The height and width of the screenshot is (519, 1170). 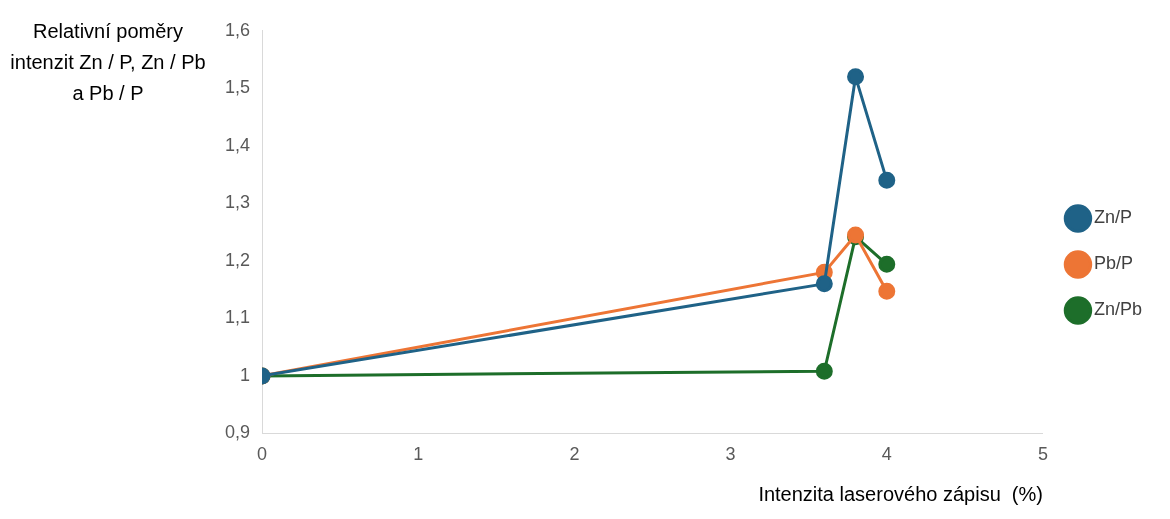 I want to click on x-axis-title: Intenzita laserového zápisu (%), so click(x=900, y=493).